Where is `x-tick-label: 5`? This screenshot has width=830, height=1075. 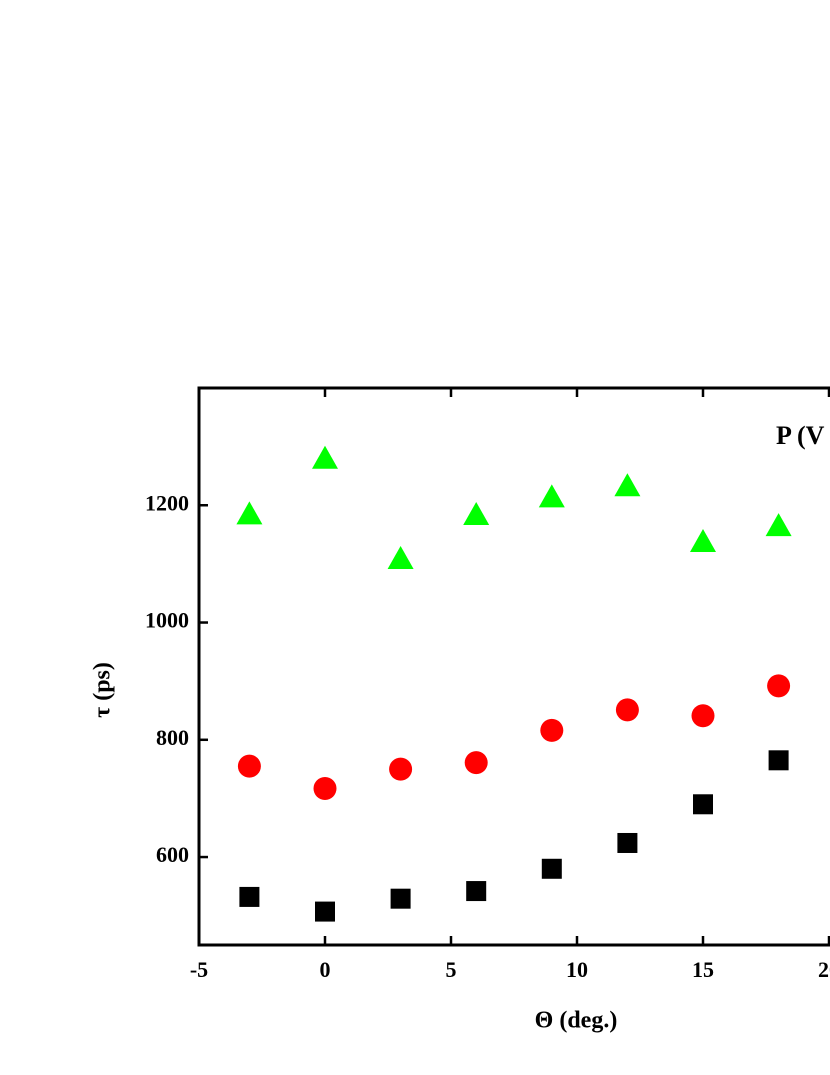
x-tick-label: 5 is located at coordinates (451, 969).